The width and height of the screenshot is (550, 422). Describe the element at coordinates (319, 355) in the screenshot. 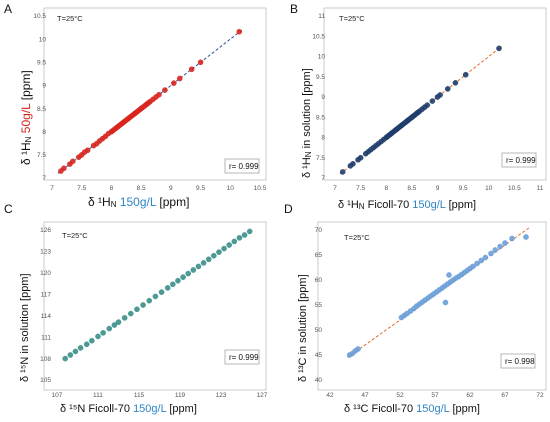

I see `y-tick-label-d: 45` at that location.